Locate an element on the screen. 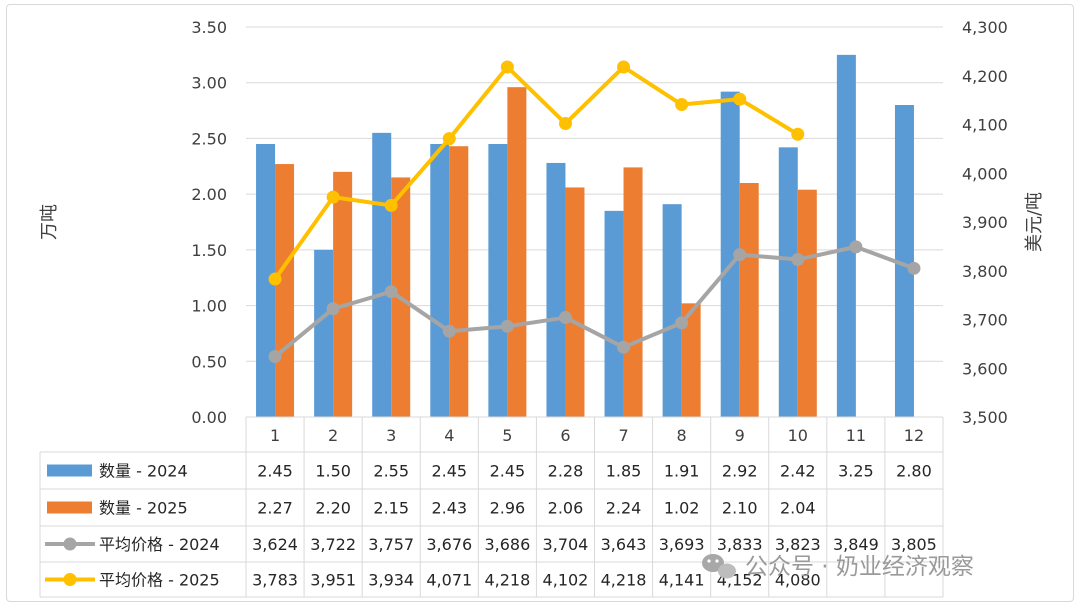  data-label: 3,676 is located at coordinates (449, 544).